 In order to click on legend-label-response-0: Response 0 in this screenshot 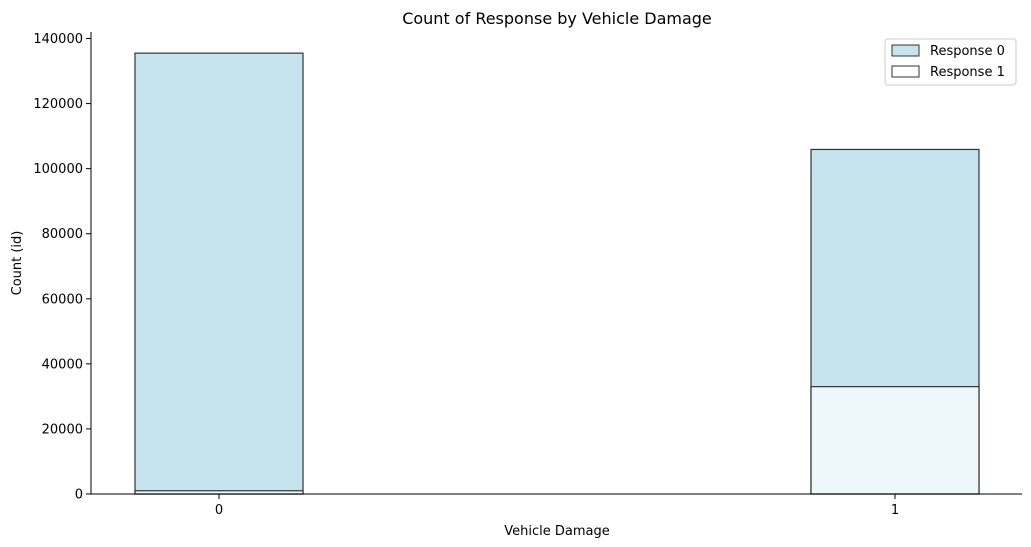, I will do `click(967, 51)`.